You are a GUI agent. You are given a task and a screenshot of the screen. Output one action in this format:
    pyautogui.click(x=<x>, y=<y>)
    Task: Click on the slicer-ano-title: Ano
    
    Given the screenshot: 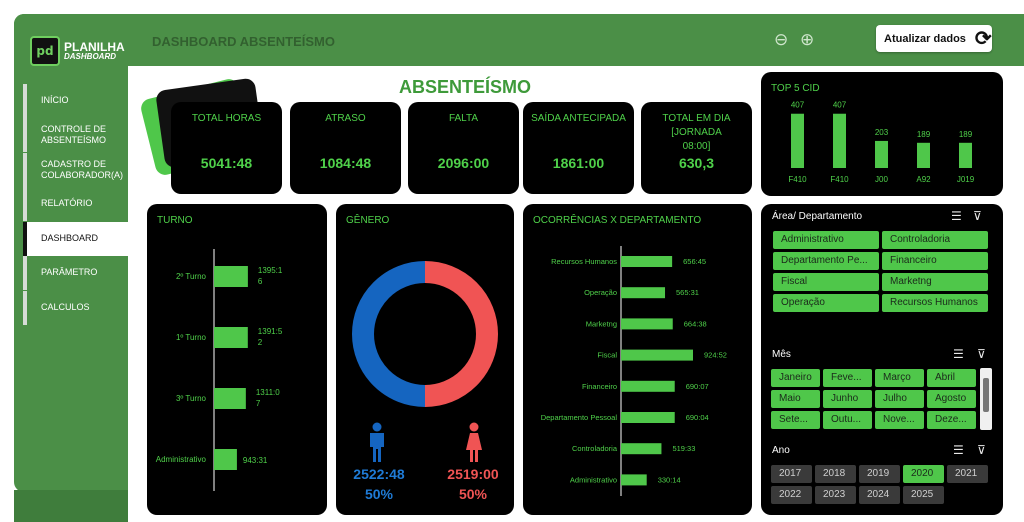 What is the action you would take?
    pyautogui.click(x=781, y=450)
    